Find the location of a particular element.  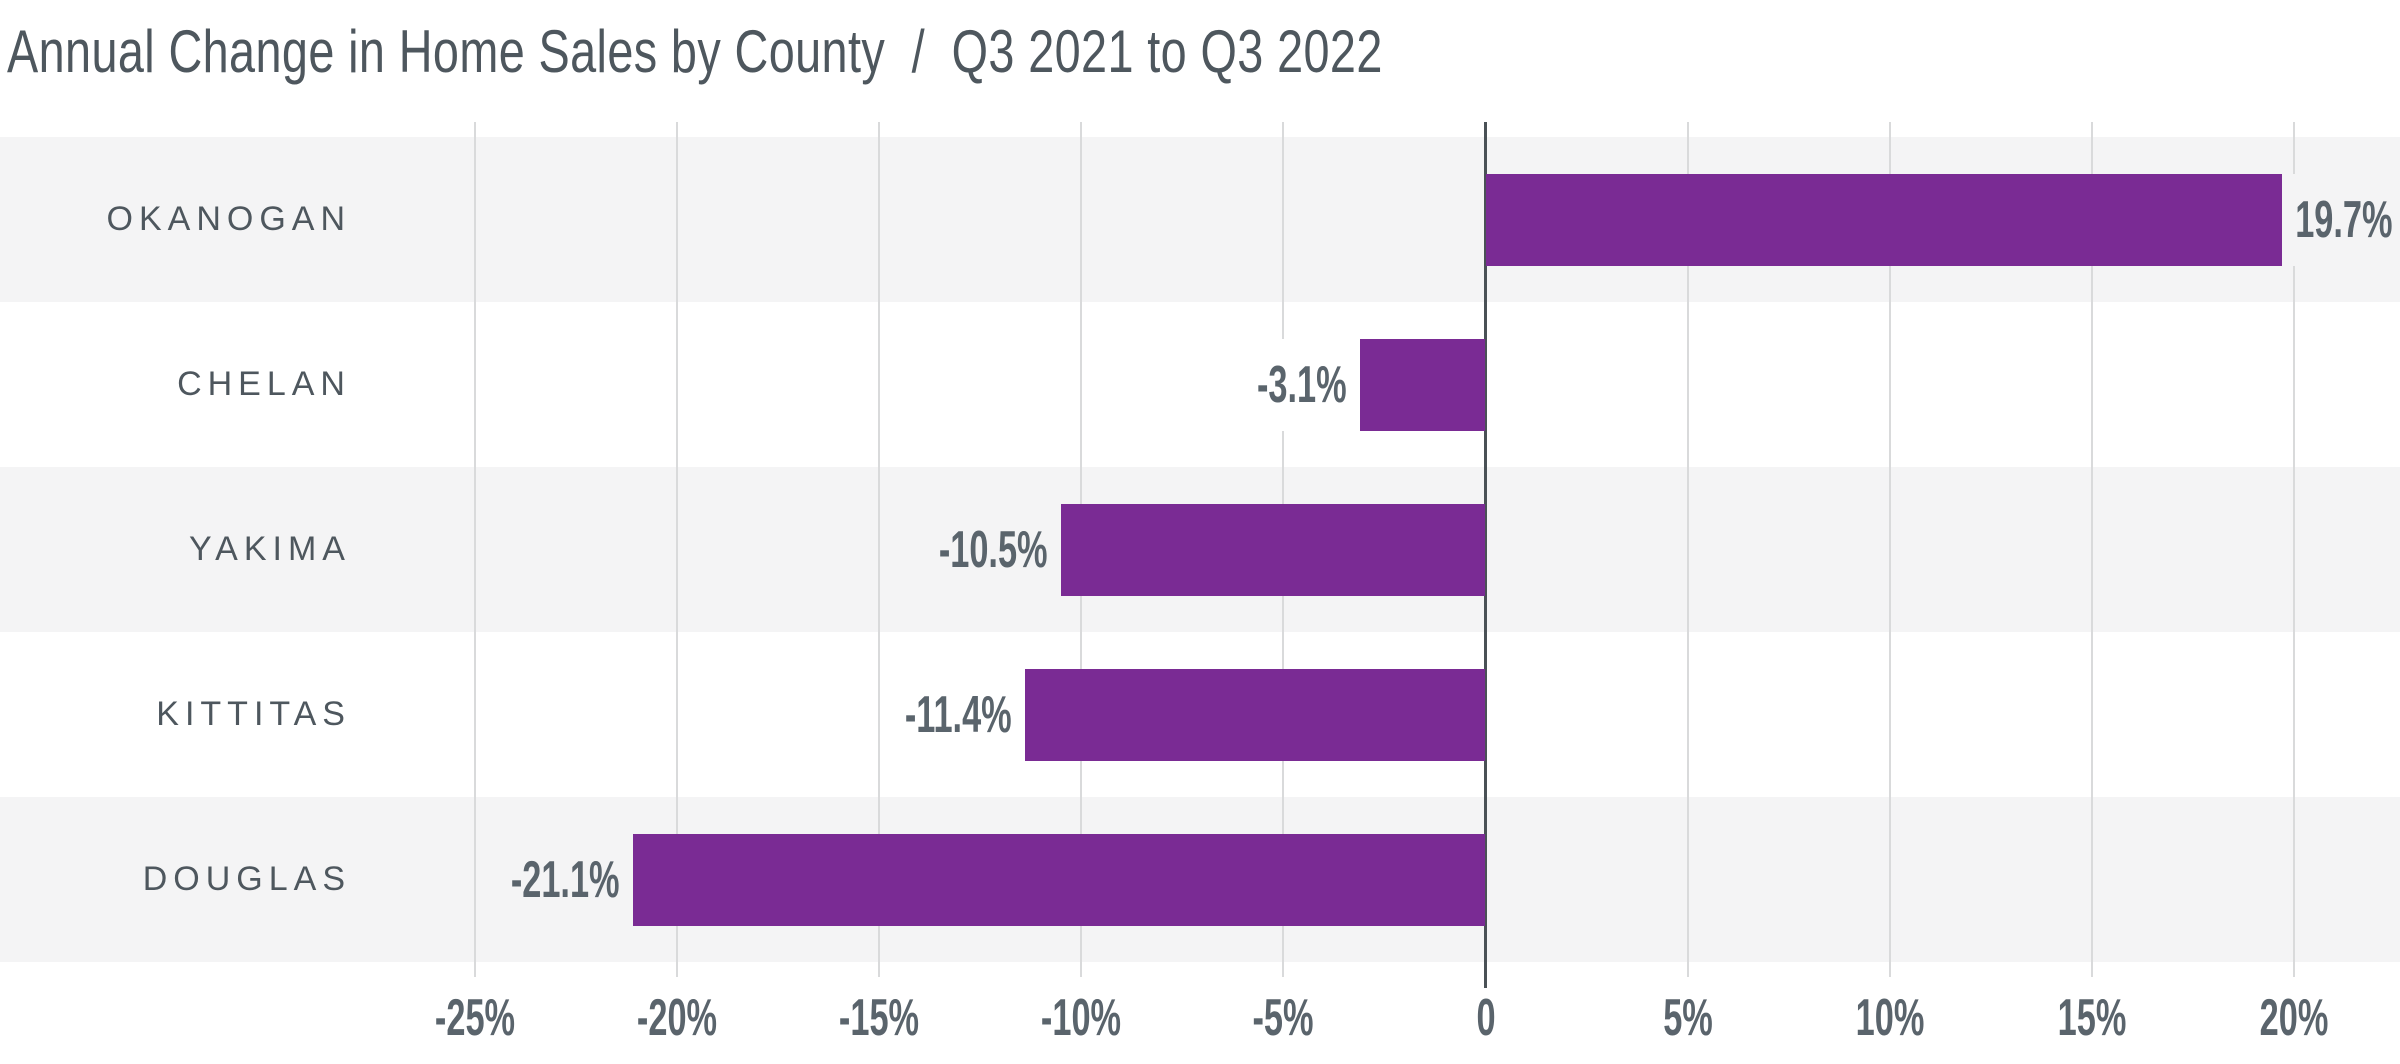

county-label: KITTITAS is located at coordinates (253, 714).